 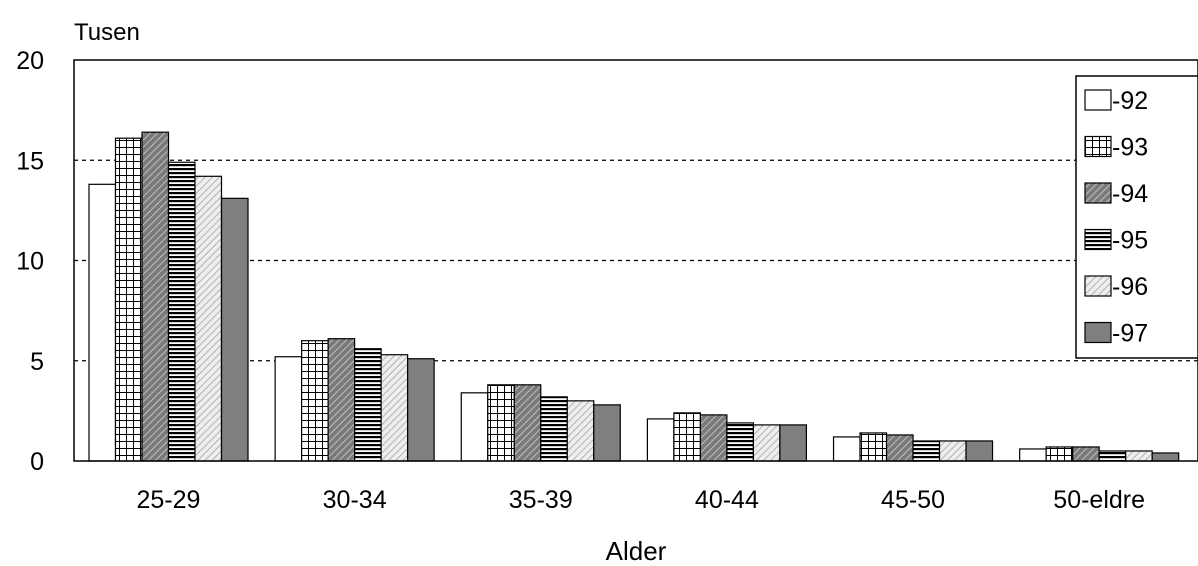 I want to click on legend-label: -95, so click(x=1130, y=241).